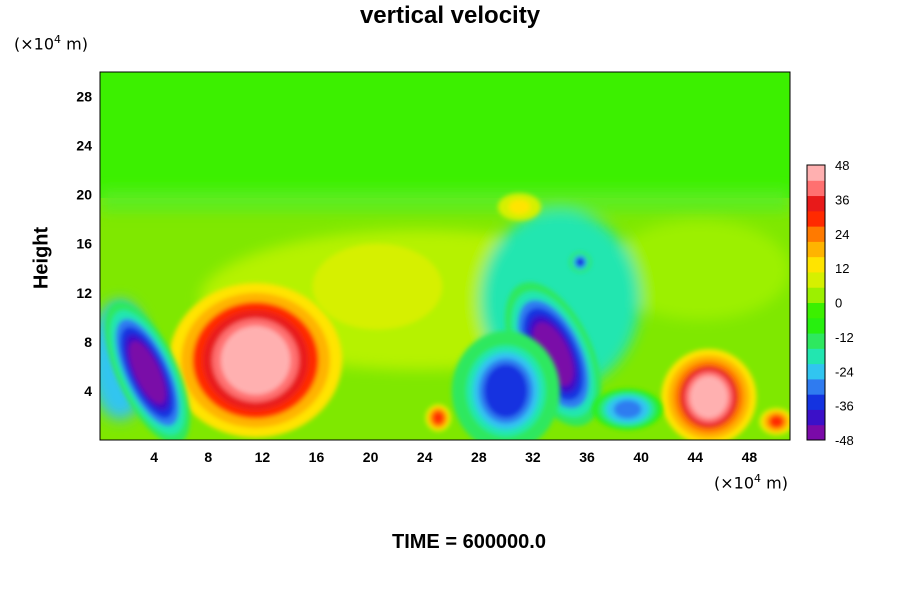 This screenshot has height=600, width=900. What do you see at coordinates (453, 457) in the screenshot?
I see `x-axis-ticks: 4 8 12 16 20 24 28 32 36 40 44 48` at bounding box center [453, 457].